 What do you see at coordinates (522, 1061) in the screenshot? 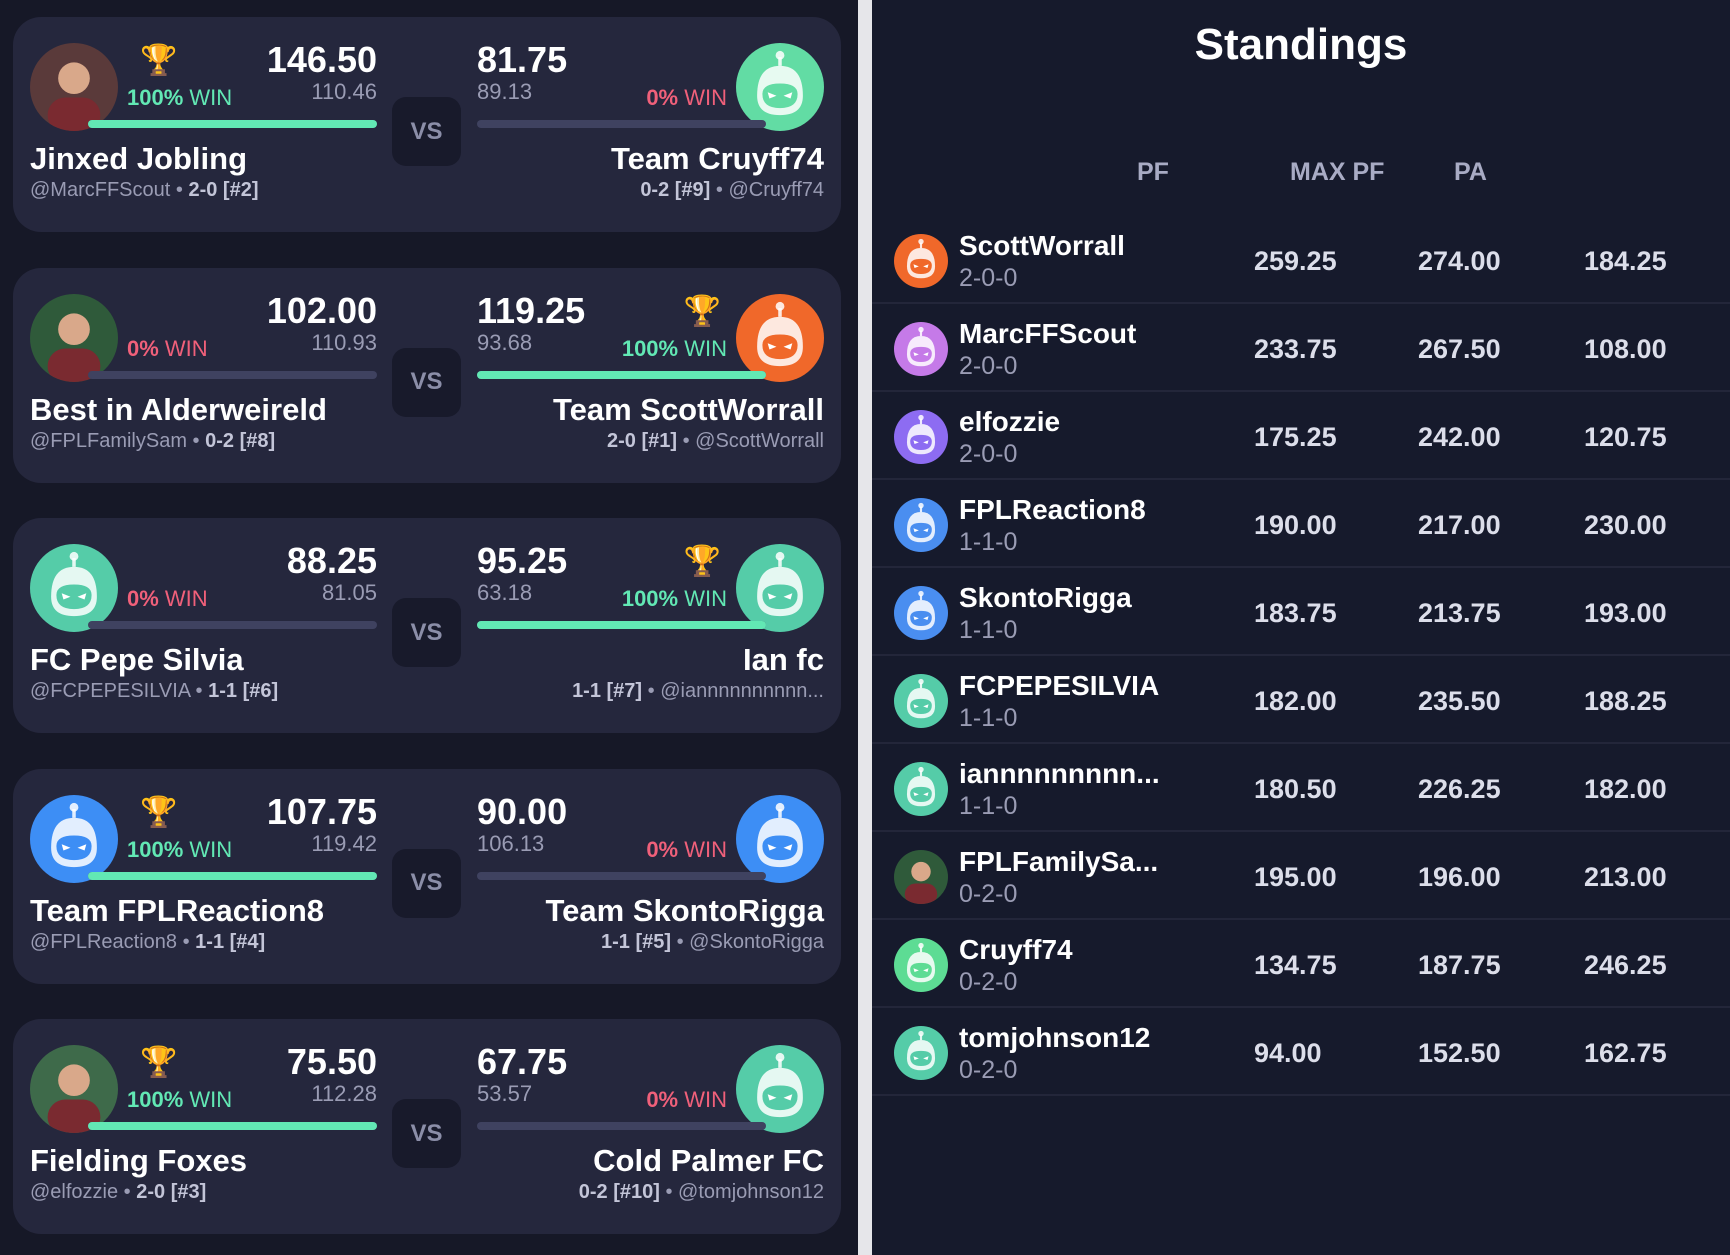
I see `right-score: 67.75` at bounding box center [522, 1061].